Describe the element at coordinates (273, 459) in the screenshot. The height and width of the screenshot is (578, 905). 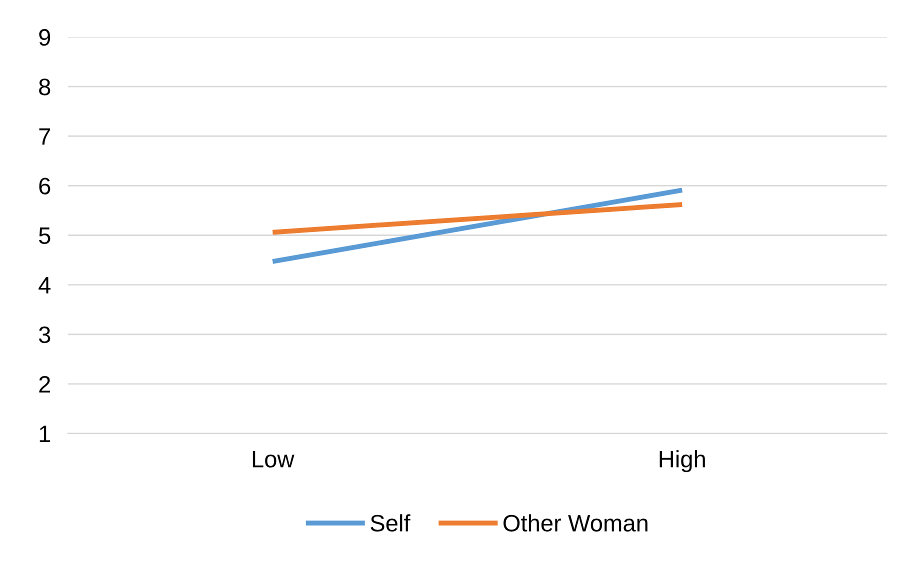
I see `x-tick-label: Low` at that location.